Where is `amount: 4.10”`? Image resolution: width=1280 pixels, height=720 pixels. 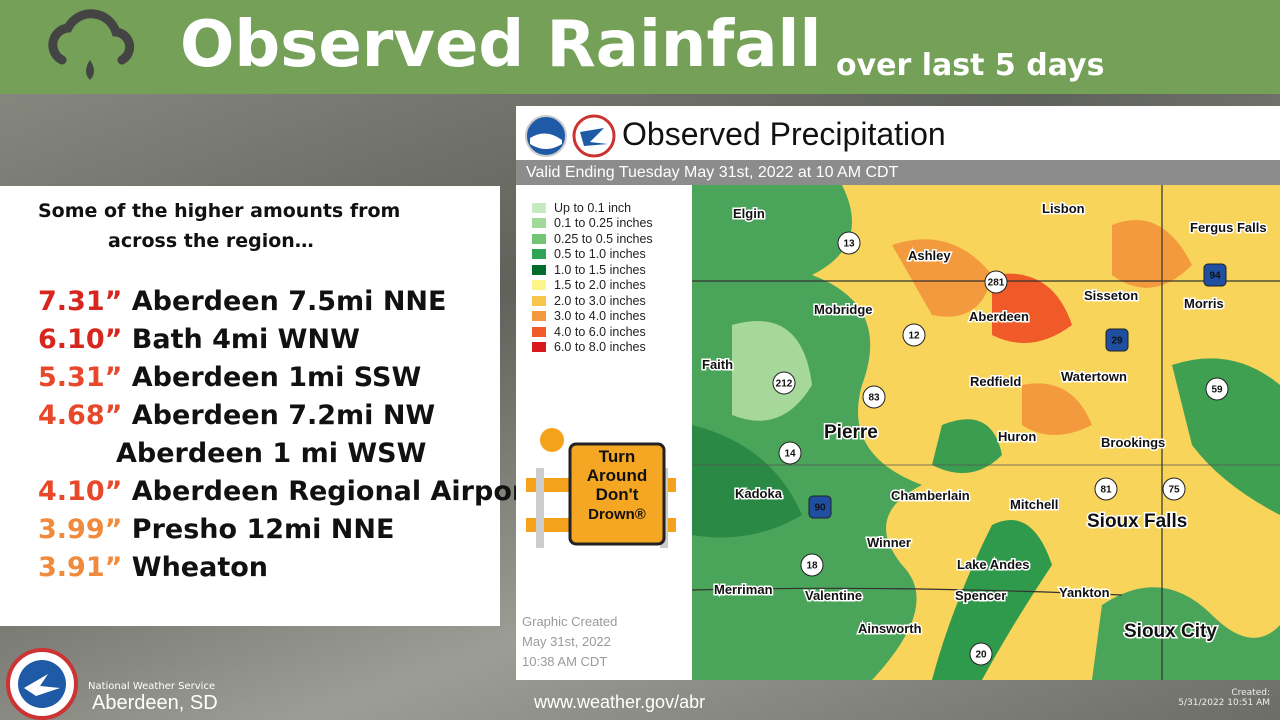
amount: 4.10” is located at coordinates (80, 491).